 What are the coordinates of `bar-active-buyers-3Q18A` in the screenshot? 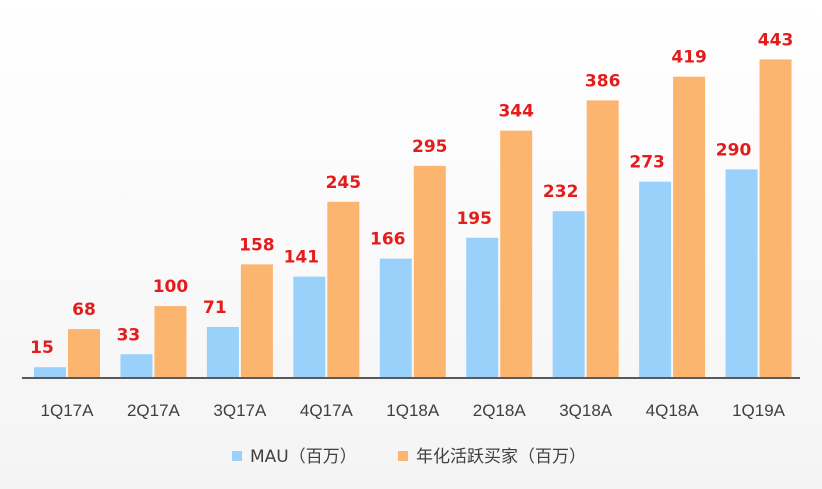 It's located at (602, 239).